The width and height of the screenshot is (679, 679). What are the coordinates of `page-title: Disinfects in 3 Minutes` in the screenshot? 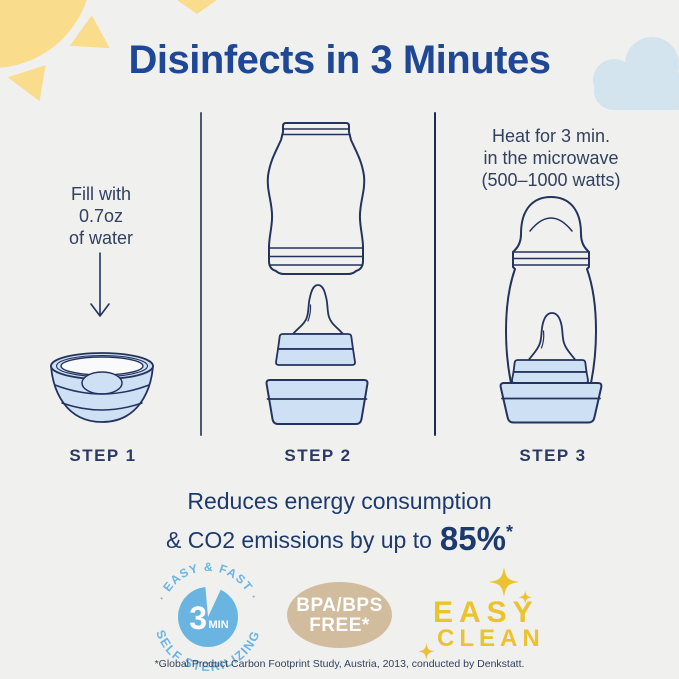 It's located at (339, 60).